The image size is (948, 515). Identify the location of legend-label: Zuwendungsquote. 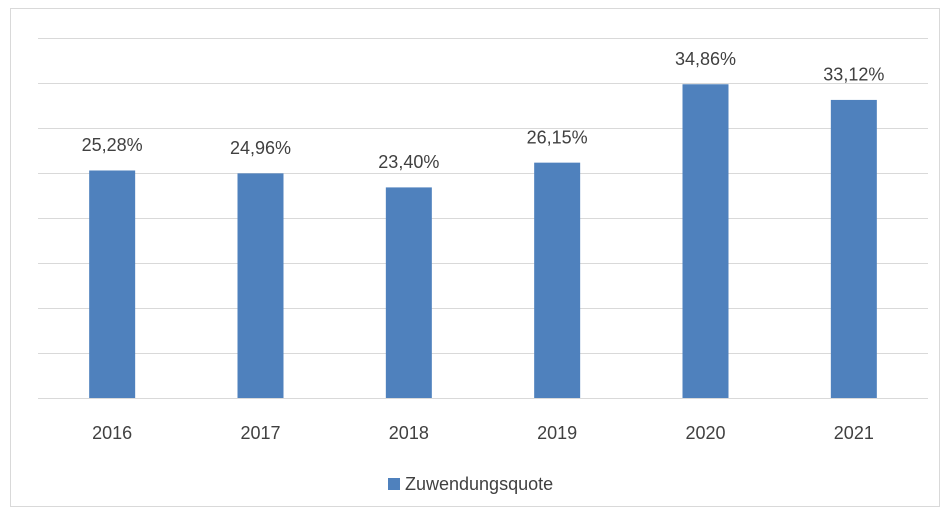
(479, 484).